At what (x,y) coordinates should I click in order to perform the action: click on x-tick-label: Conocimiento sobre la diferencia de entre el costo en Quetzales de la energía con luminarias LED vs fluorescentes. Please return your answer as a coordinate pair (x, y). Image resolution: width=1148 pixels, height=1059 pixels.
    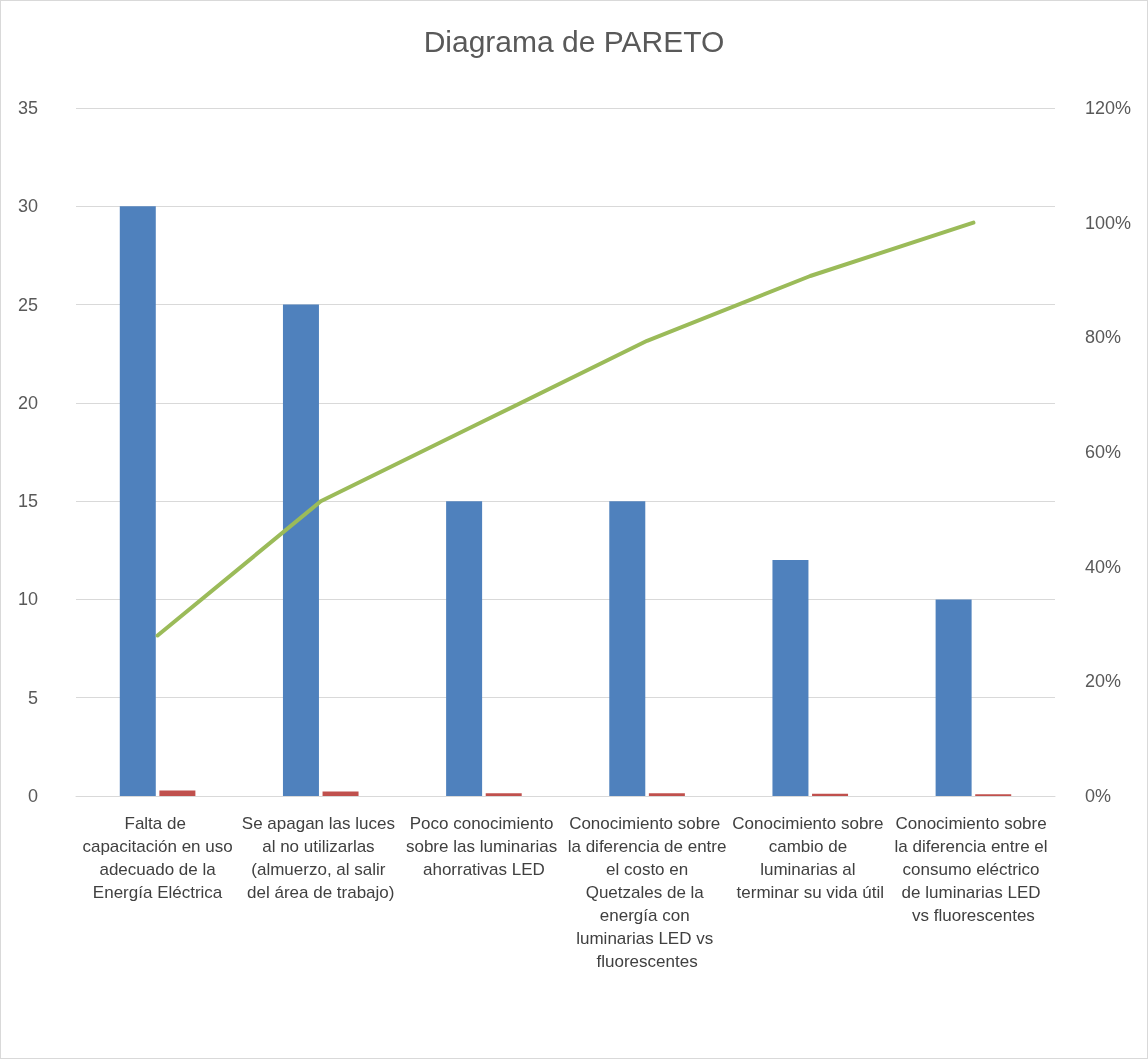
    Looking at the image, I should click on (647, 892).